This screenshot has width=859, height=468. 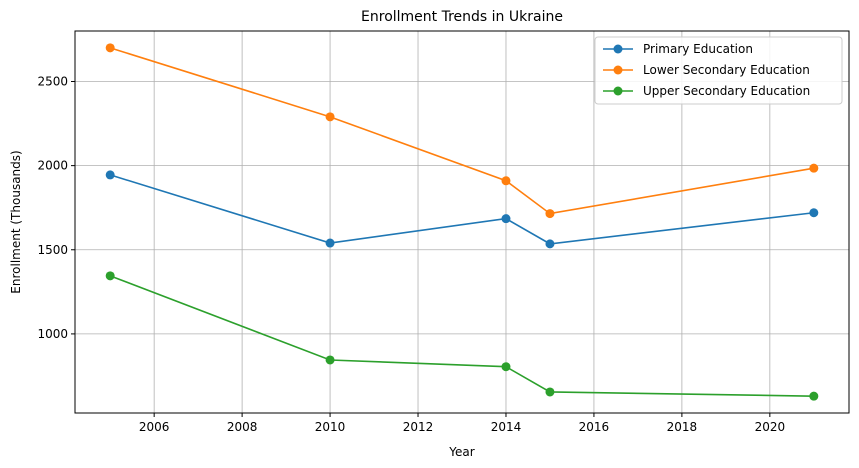 I want to click on y-tick-label: 1000, so click(x=52, y=334).